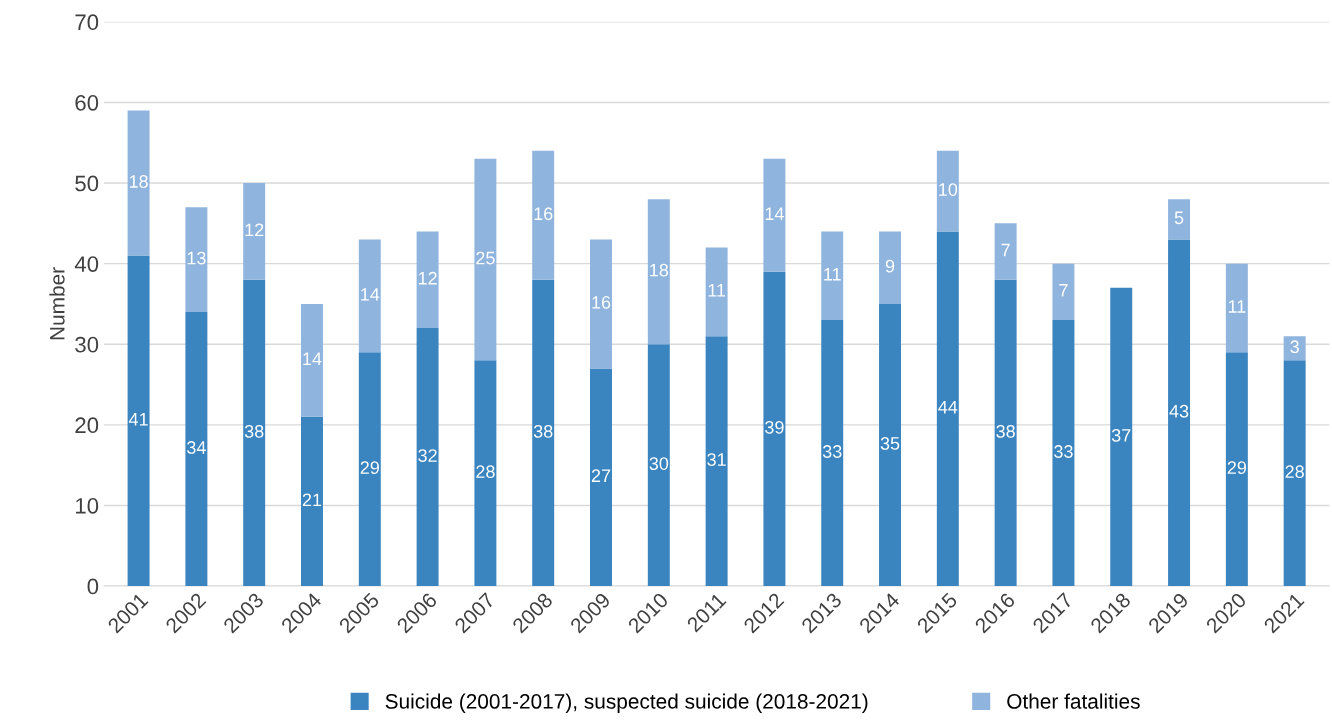 This screenshot has width=1332, height=728. I want to click on data-label: 10, so click(948, 189).